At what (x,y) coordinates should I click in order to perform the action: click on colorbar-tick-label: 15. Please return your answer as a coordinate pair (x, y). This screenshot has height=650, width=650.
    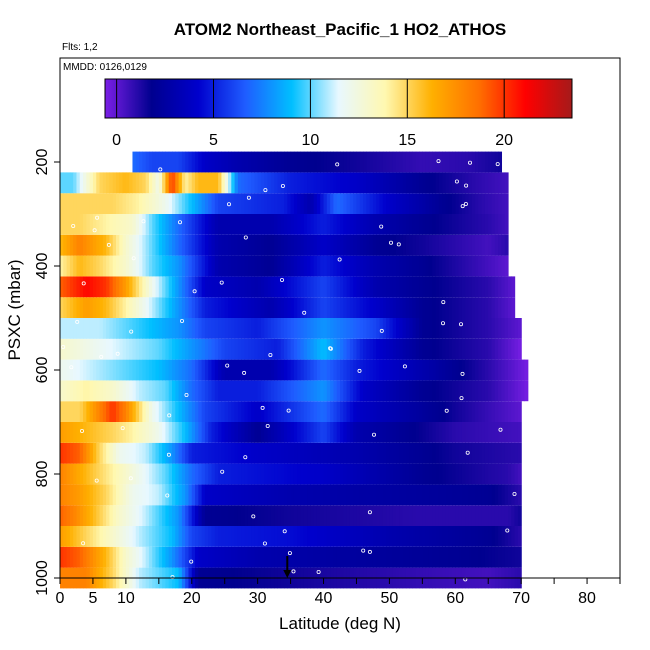
    Looking at the image, I should click on (407, 140).